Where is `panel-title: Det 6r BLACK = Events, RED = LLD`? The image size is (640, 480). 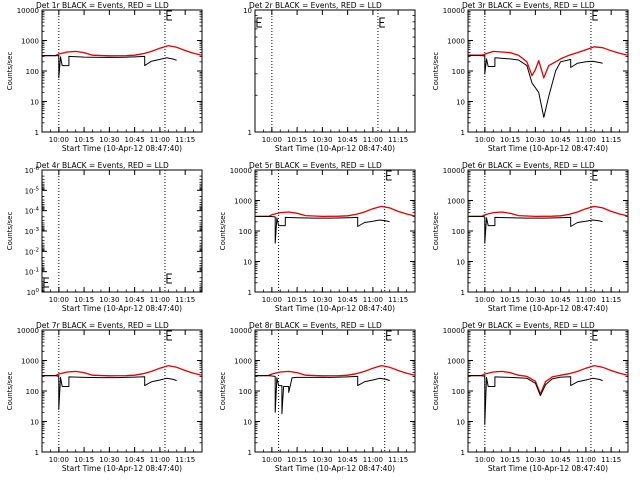 panel-title: Det 6r BLACK = Events, RED = LLD is located at coordinates (528, 165).